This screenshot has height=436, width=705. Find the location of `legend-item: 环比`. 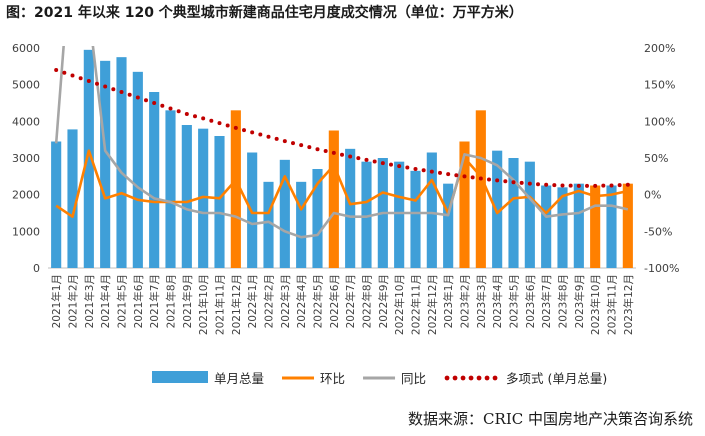

legend-item: 环比 is located at coordinates (313, 378).